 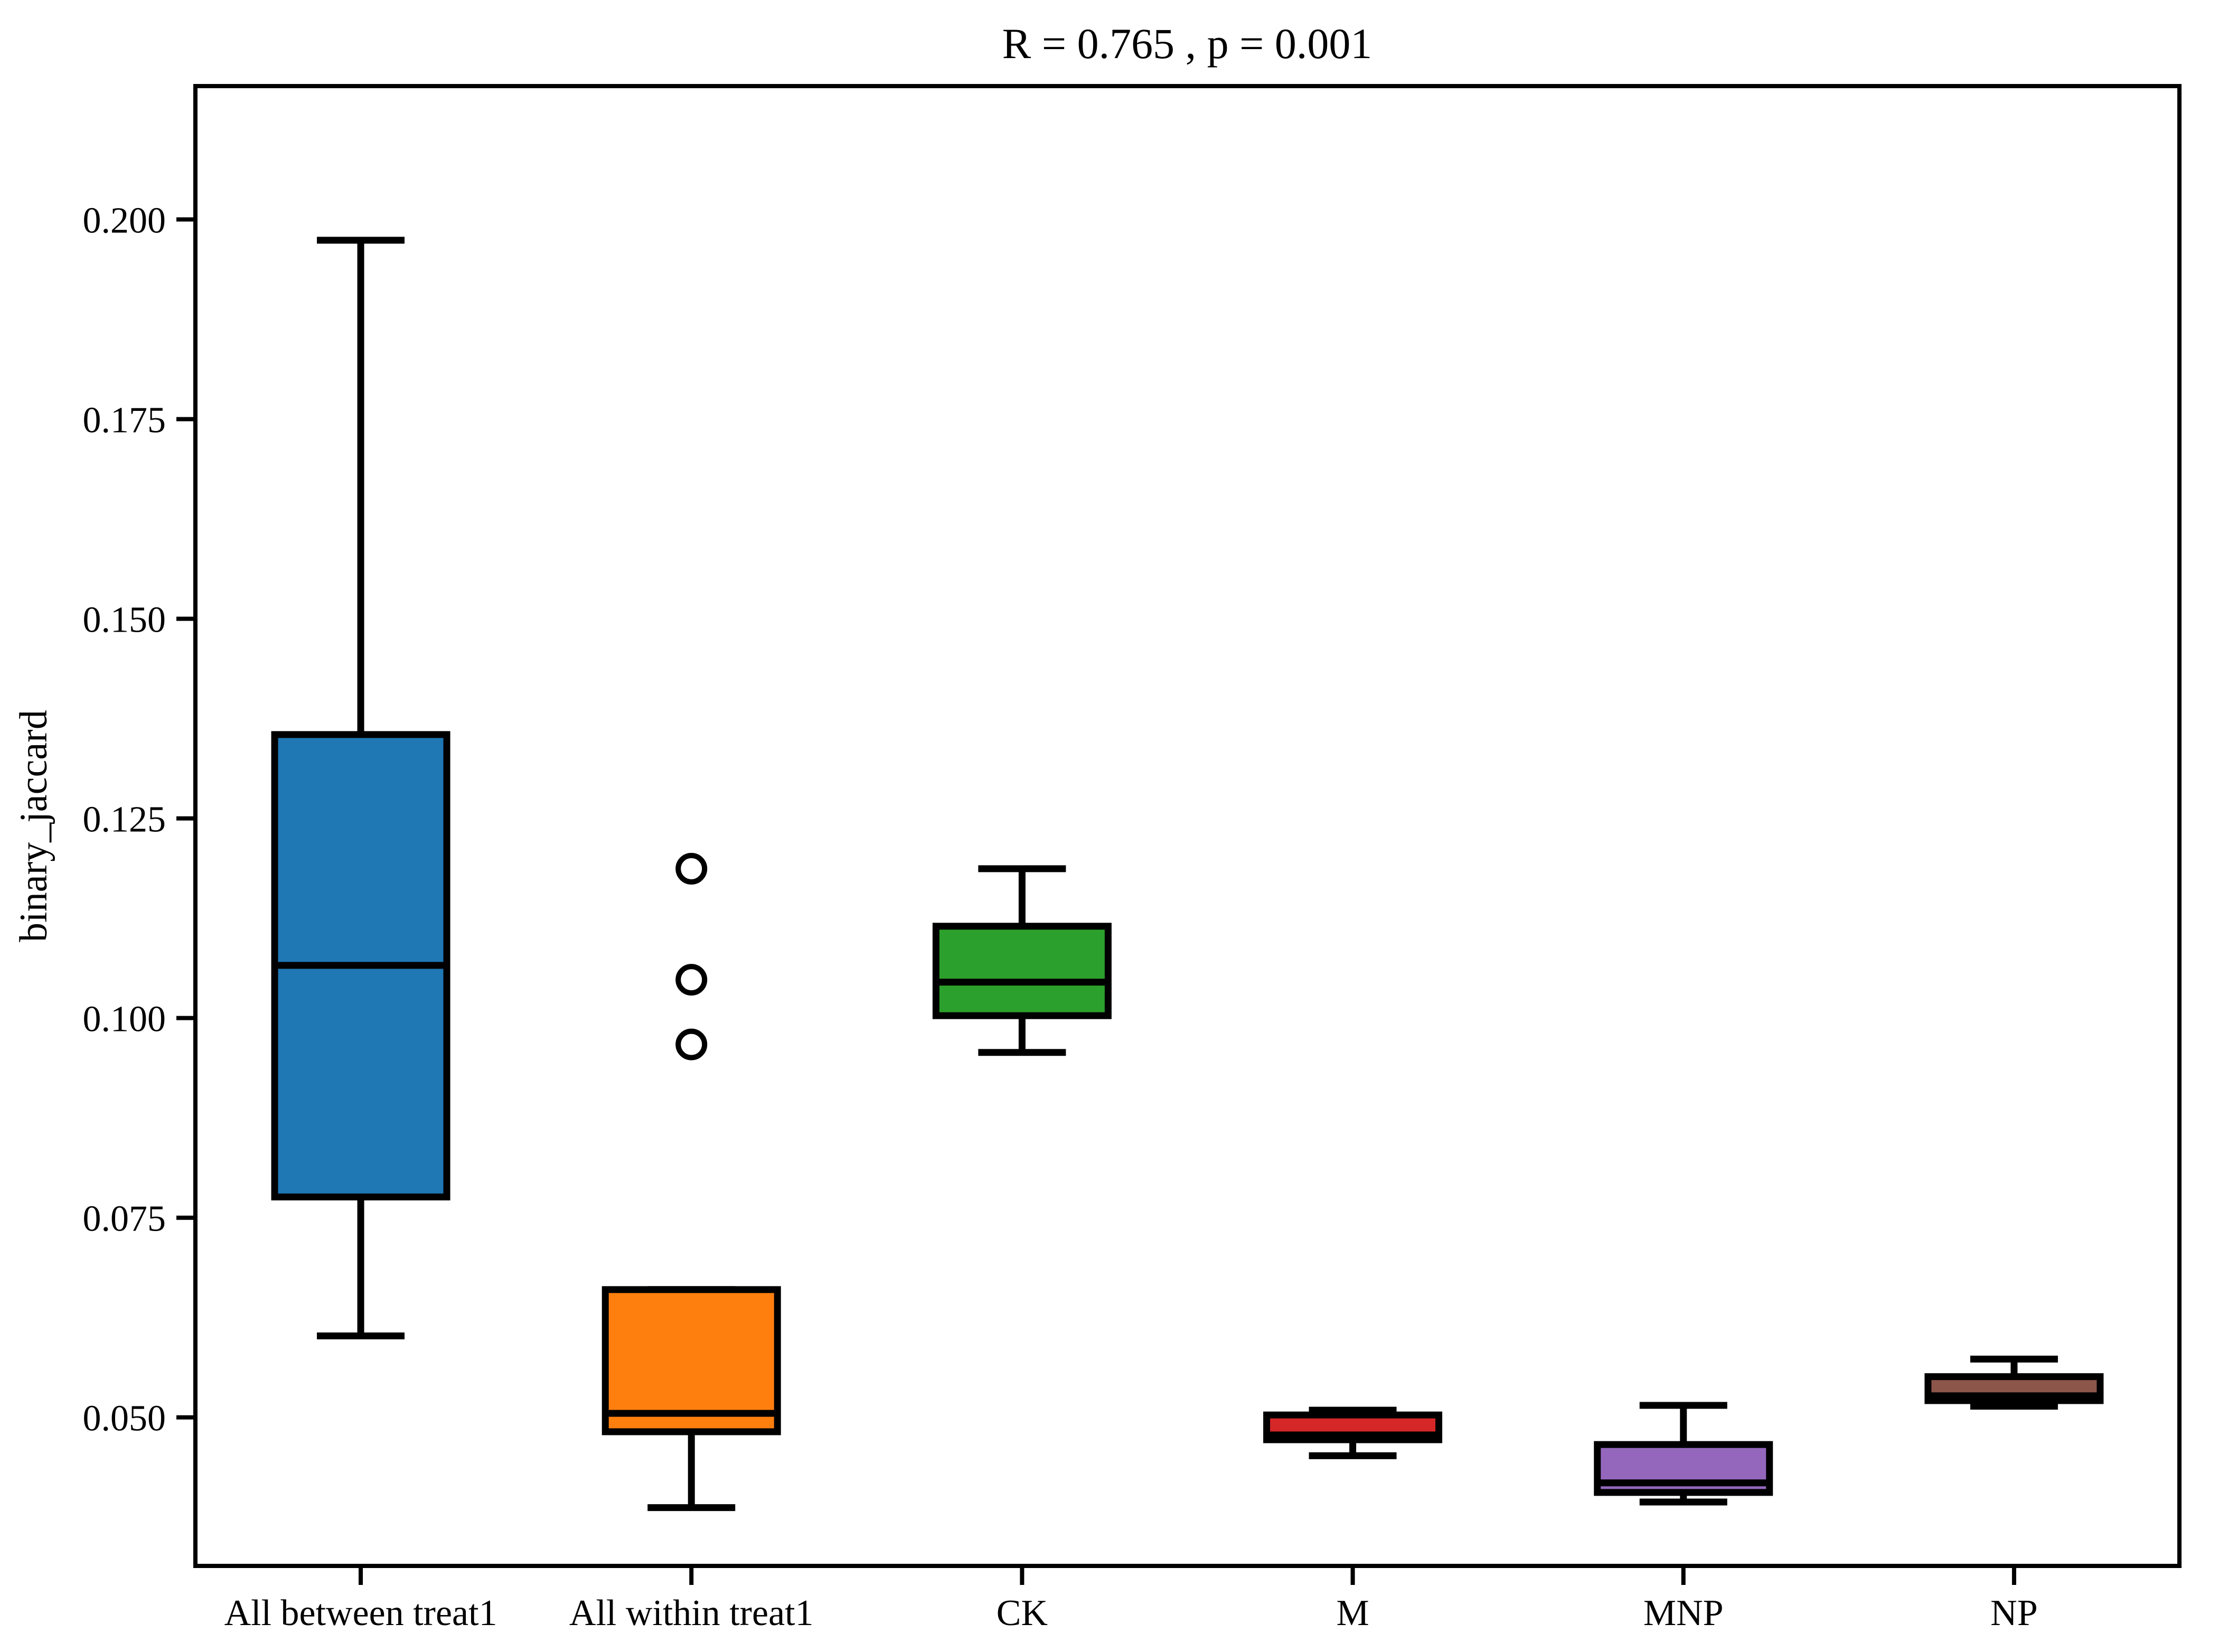 I want to click on x-tick-label: NP, so click(x=2014, y=1613).